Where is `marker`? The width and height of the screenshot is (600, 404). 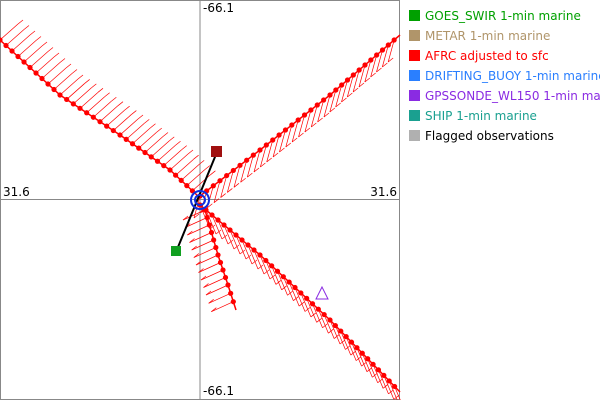 marker is located at coordinates (216, 151).